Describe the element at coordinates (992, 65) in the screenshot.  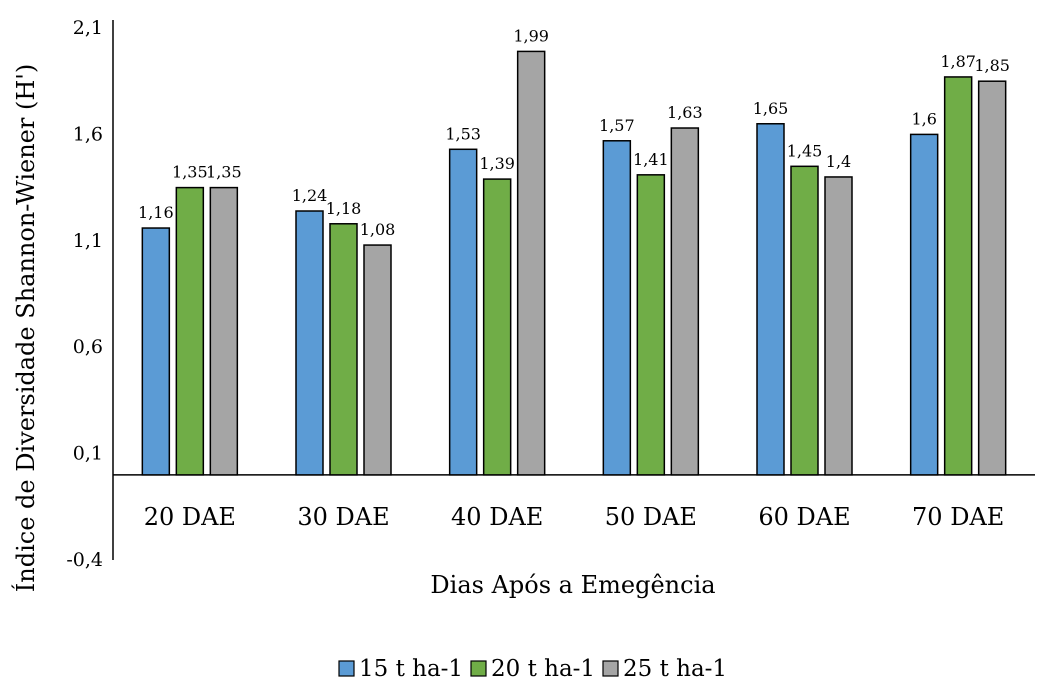
I see `data-label: 1,85` at that location.